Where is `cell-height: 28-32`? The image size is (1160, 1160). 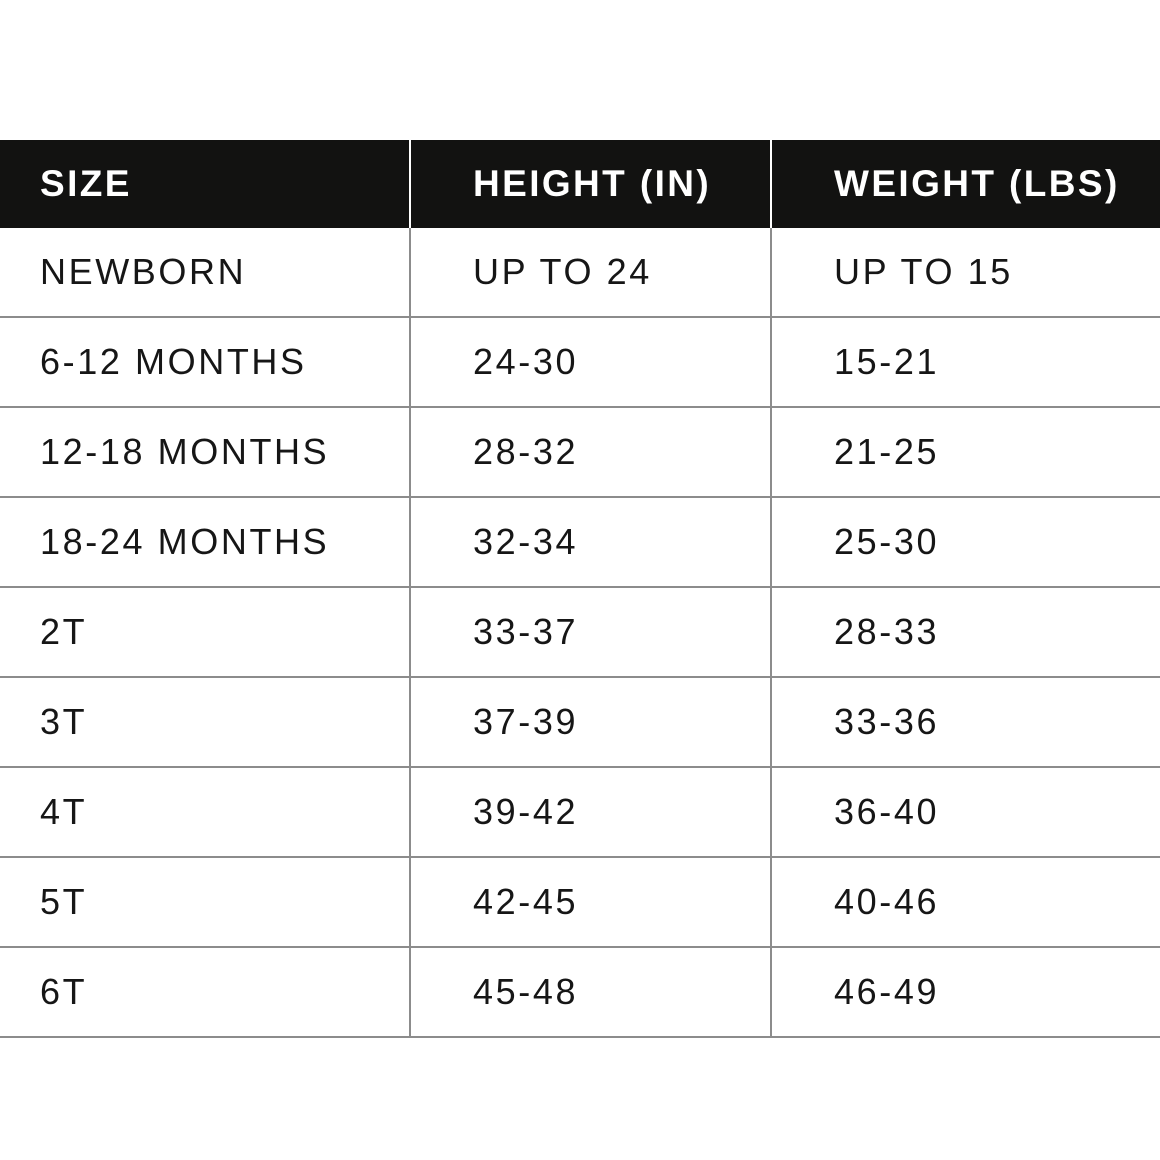 cell-height: 28-32 is located at coordinates (591, 452).